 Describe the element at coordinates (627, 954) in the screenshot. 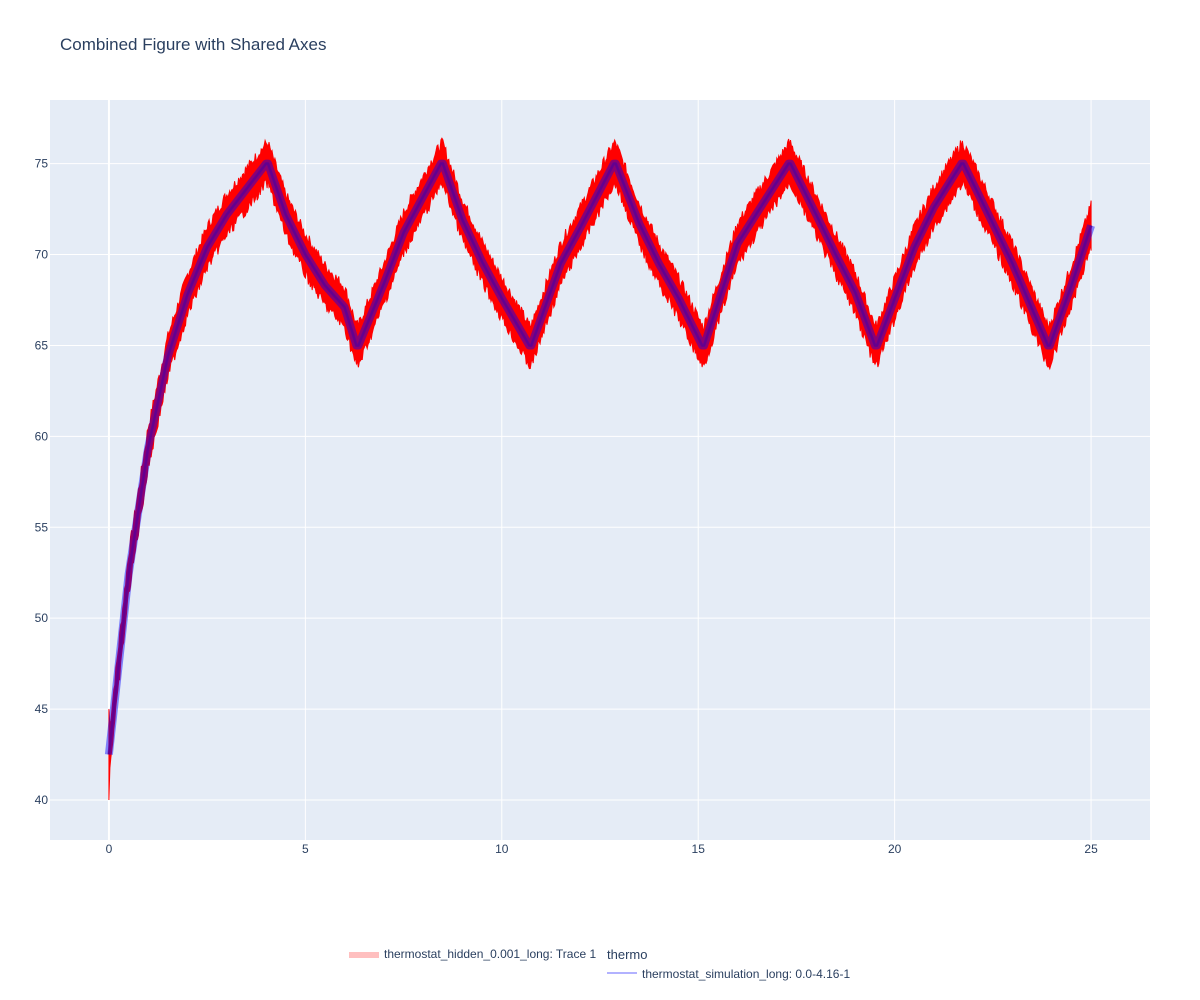

I see `legend-group-title: thermo` at that location.